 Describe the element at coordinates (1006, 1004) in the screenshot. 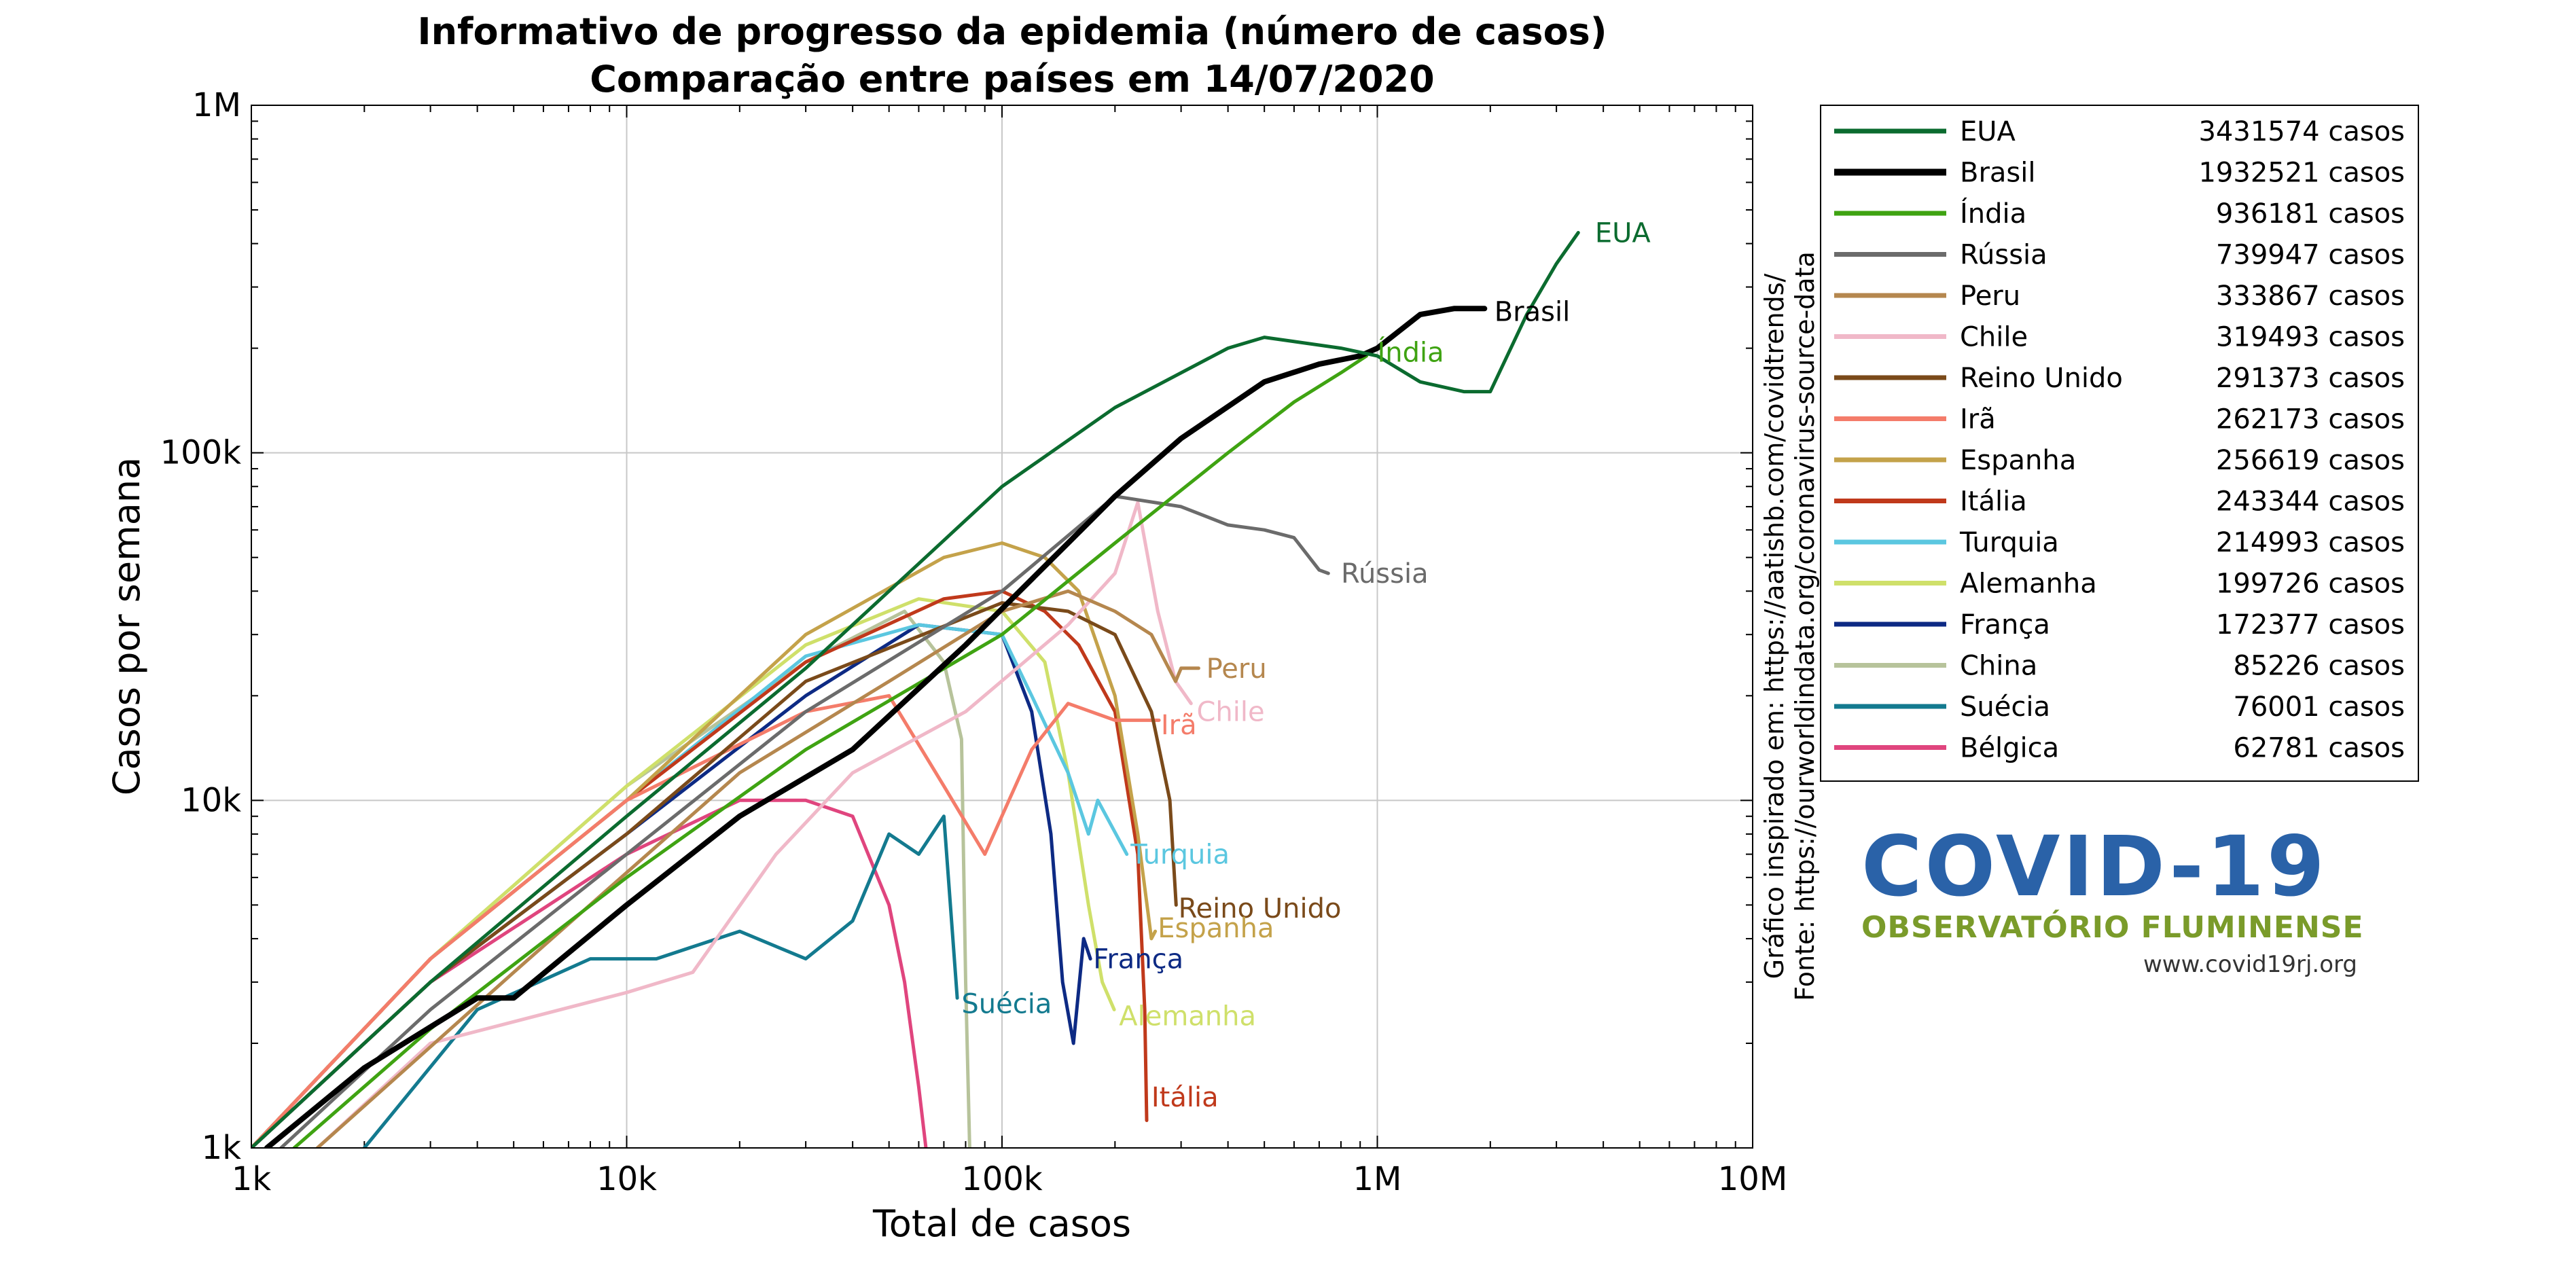

I see `series-label: Suécia` at that location.